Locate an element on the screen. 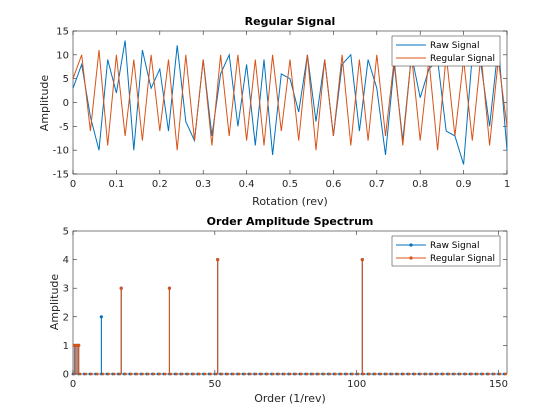 The image size is (560, 420). top-y-tick-label: -15 is located at coordinates (61, 175).